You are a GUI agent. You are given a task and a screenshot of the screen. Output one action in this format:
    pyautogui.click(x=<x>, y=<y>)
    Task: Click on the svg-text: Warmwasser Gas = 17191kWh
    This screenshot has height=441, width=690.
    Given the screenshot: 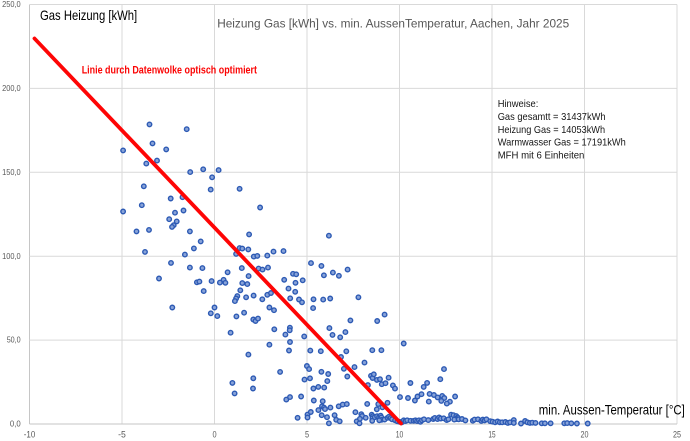 What is the action you would take?
    pyautogui.click(x=562, y=143)
    